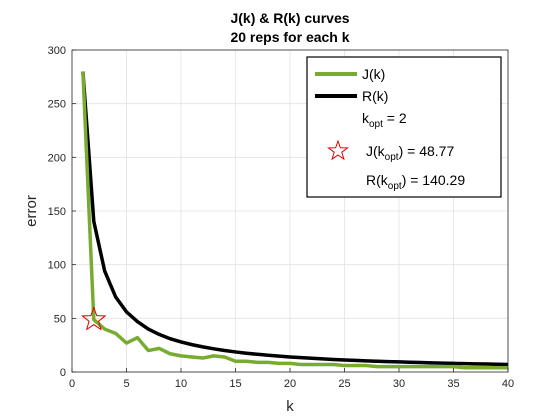 This screenshot has height=420, width=560. Describe the element at coordinates (338, 150) in the screenshot. I see `legend-star-icon` at that location.